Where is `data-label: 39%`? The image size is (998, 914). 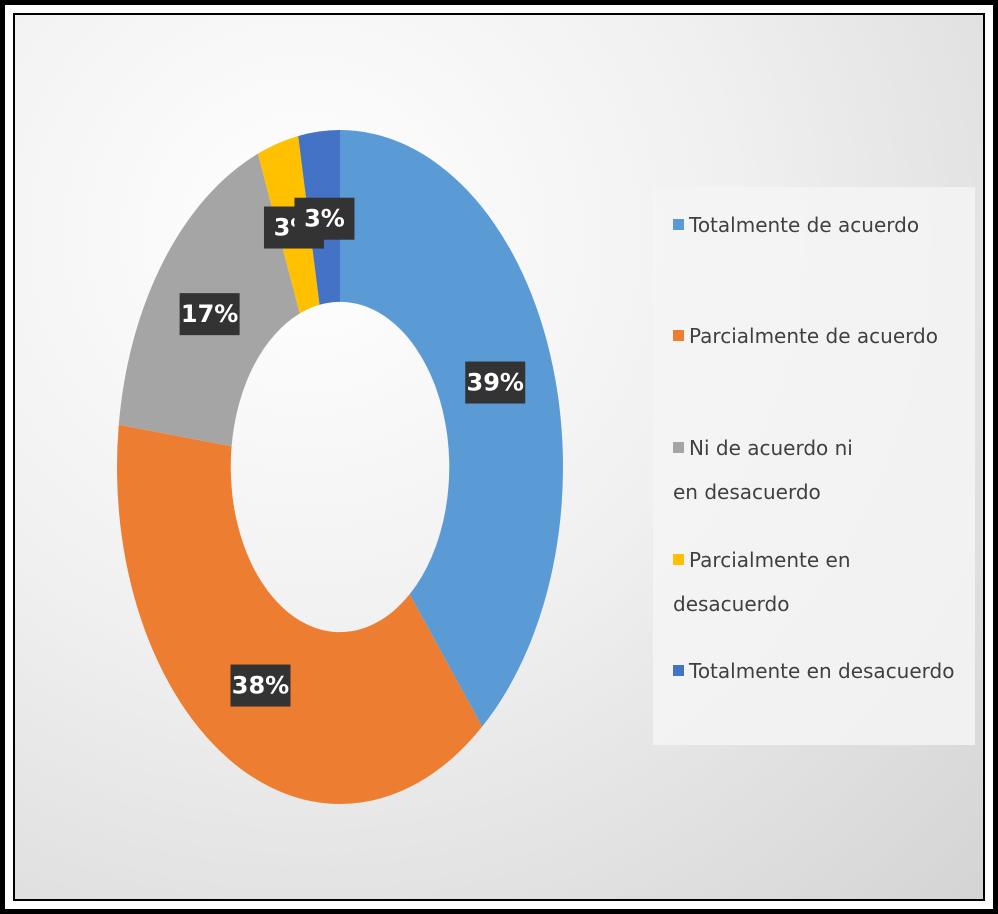
data-label: 39% is located at coordinates (495, 383).